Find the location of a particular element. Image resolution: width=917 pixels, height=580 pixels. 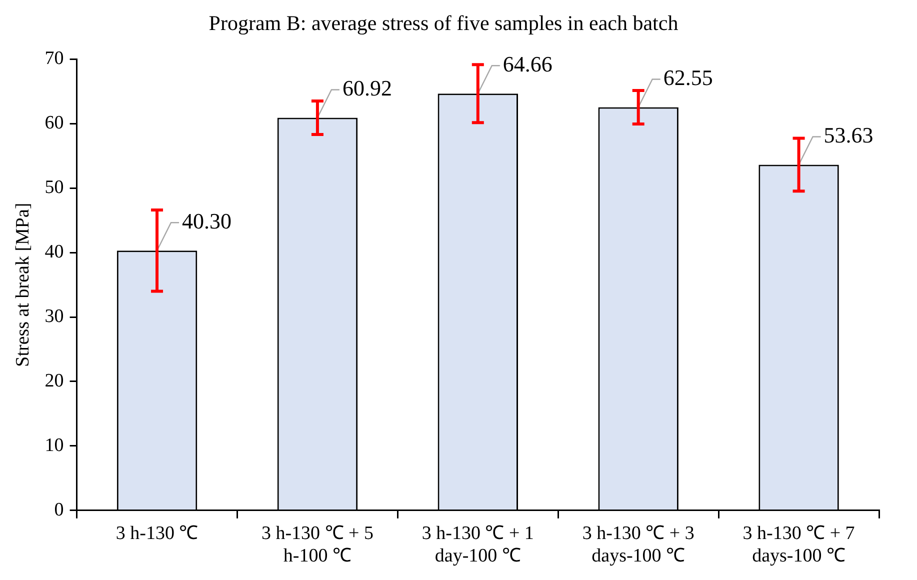

y-tick-label: 50 is located at coordinates (54, 187).